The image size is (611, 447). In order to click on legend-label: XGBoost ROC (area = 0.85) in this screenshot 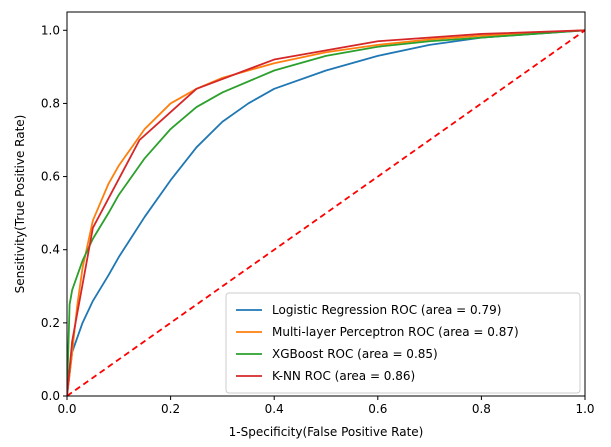, I will do `click(355, 354)`.